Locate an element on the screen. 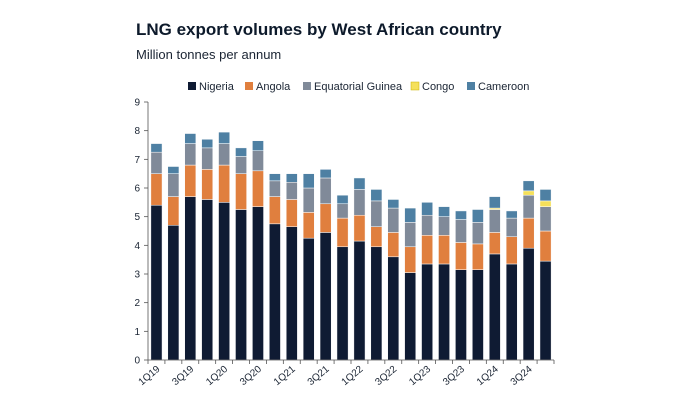  legend-label: Nigeria is located at coordinates (217, 87).